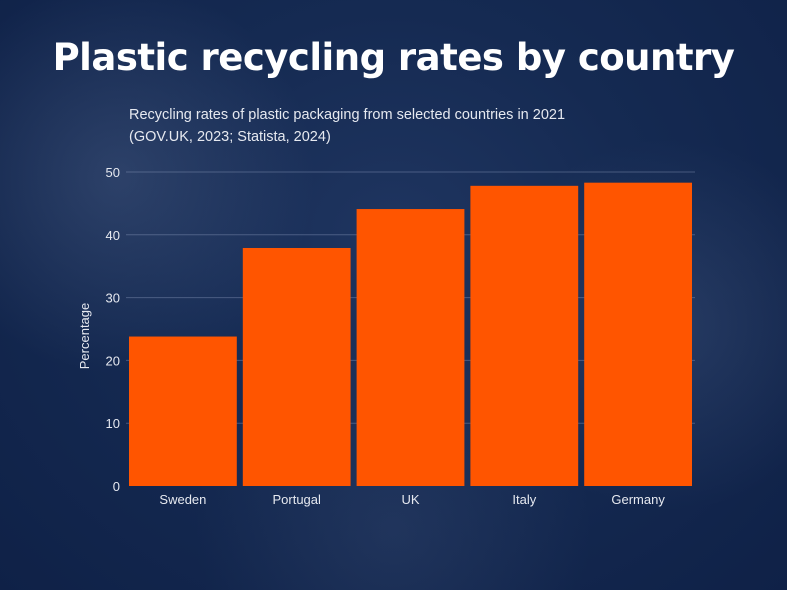 This screenshot has height=590, width=787. Describe the element at coordinates (113, 360) in the screenshot. I see `y-tick-label: 20` at that location.